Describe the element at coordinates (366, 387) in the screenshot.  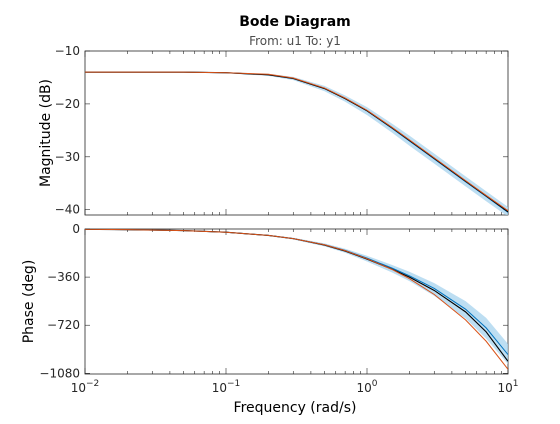
I see `x-tick-label: 10⁰` at that location.